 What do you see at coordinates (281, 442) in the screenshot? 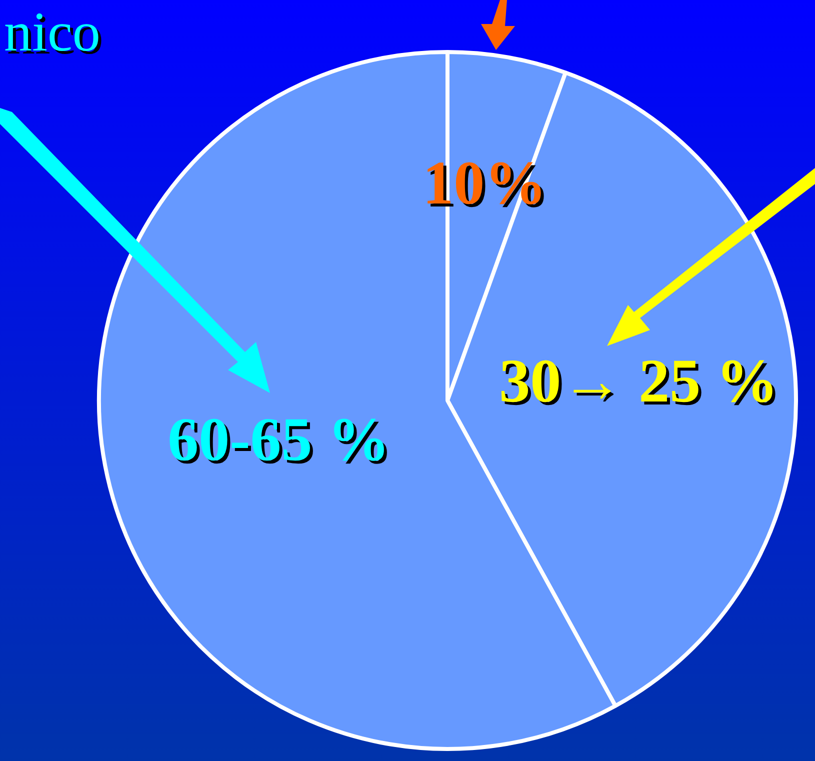
I see `text: 60-65 %` at bounding box center [281, 442].